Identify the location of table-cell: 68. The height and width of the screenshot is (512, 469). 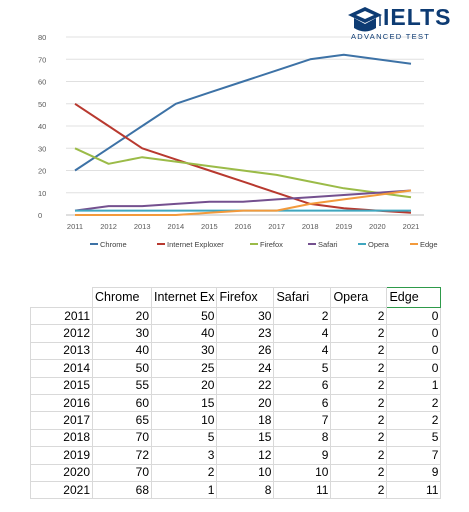
(122, 490).